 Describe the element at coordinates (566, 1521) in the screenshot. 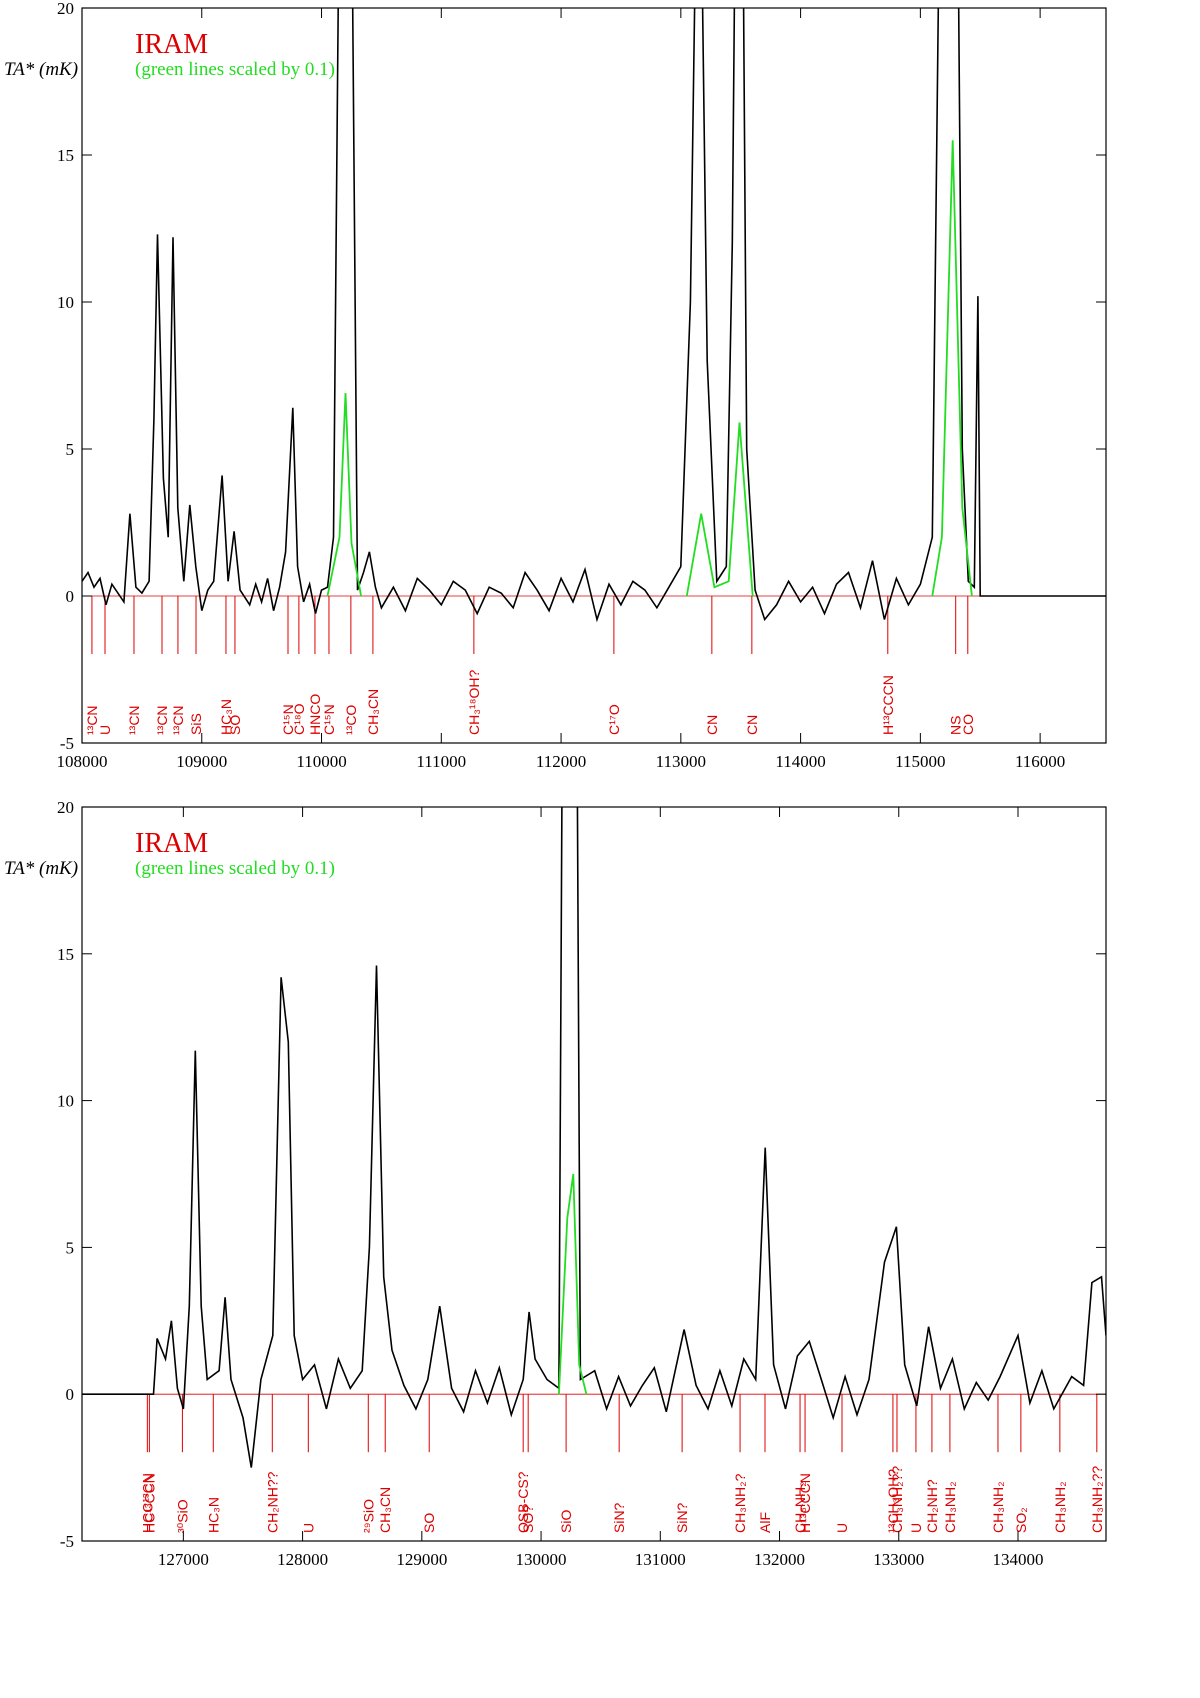

I see `line-label: SiO` at that location.